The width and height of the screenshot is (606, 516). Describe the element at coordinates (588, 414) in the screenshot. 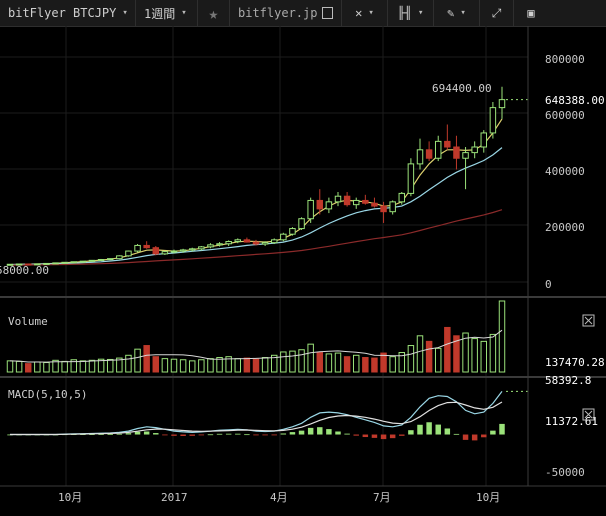

I see `macd-close-button` at that location.